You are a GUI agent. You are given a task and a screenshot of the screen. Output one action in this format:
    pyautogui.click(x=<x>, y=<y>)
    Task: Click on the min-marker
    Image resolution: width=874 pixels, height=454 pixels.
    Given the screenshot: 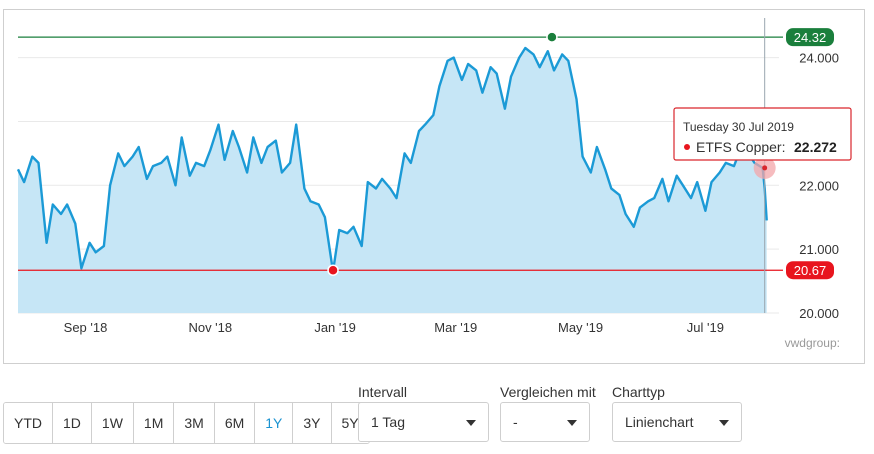 What is the action you would take?
    pyautogui.click(x=333, y=270)
    